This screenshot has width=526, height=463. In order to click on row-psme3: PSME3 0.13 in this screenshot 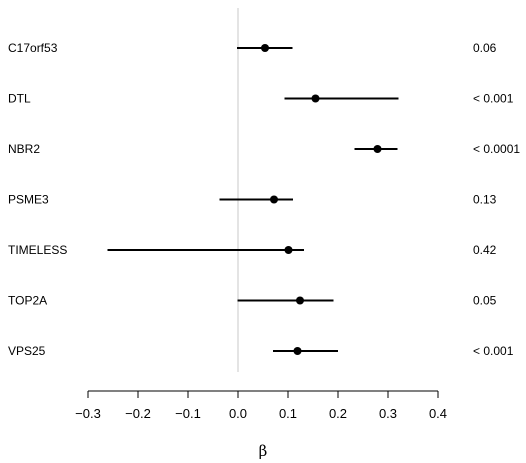, I will do `click(252, 200)`.